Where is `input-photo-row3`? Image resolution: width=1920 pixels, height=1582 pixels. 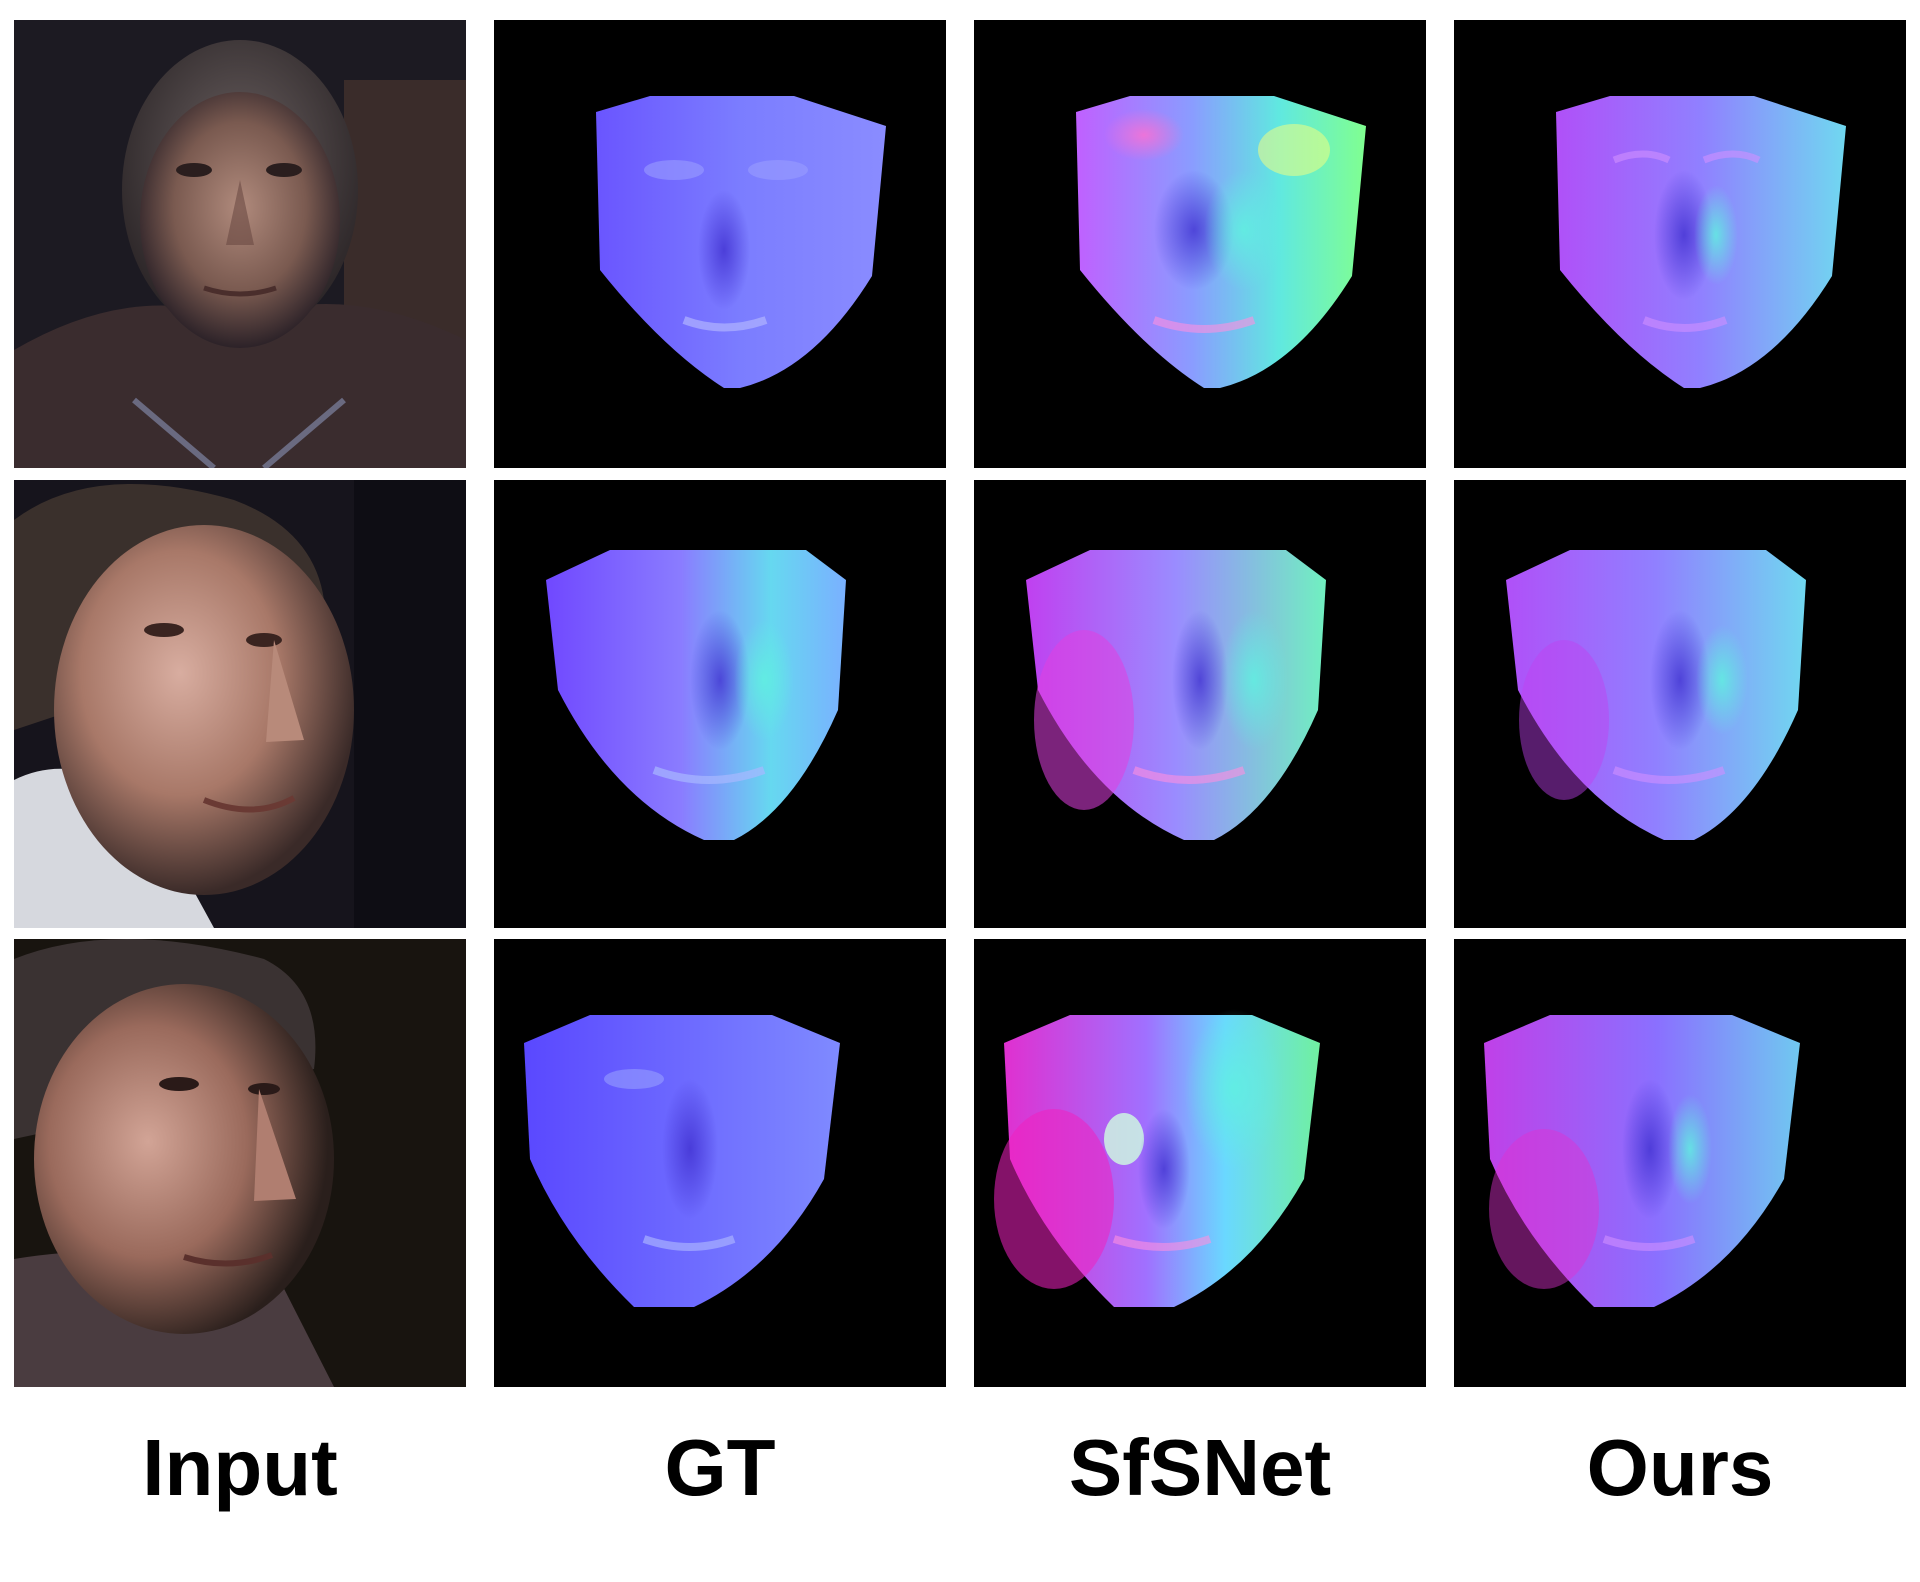
input-photo-row3 is located at coordinates (240, 1163).